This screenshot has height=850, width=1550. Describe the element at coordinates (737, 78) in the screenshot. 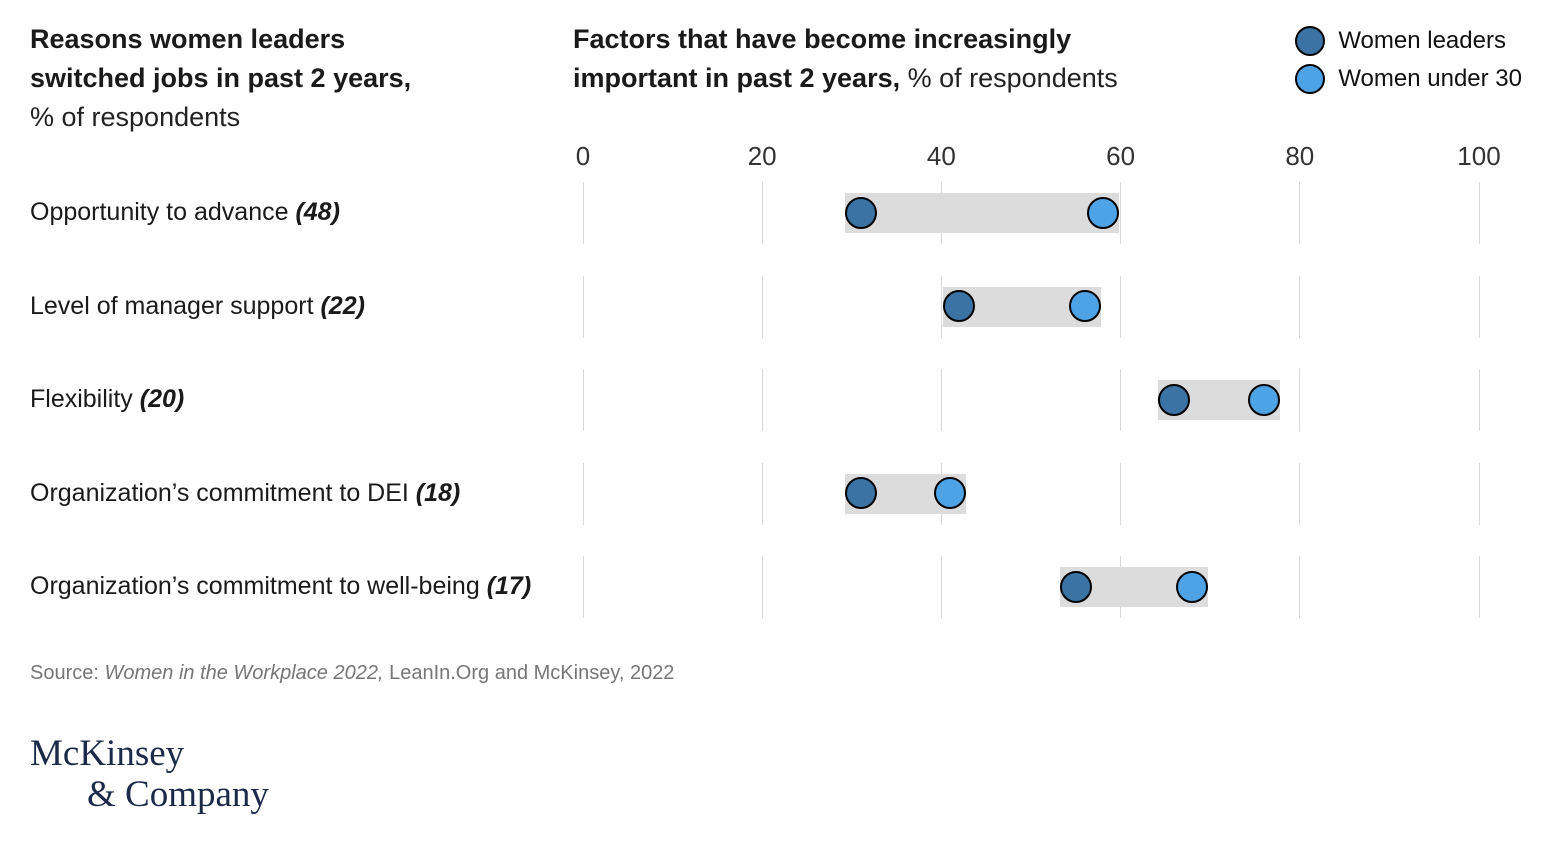

I see `right-title-line2: important in past 2 years,` at that location.